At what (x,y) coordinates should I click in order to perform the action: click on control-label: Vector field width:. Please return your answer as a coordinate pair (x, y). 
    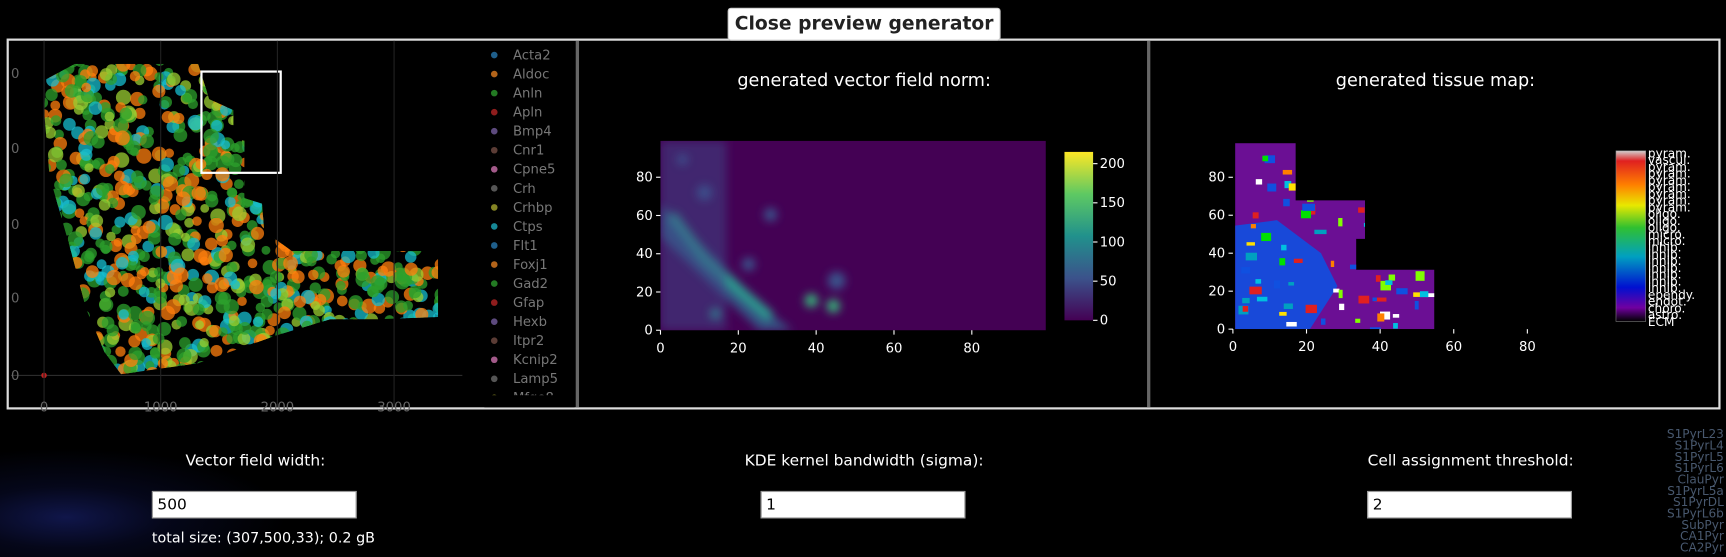
    Looking at the image, I should click on (255, 461).